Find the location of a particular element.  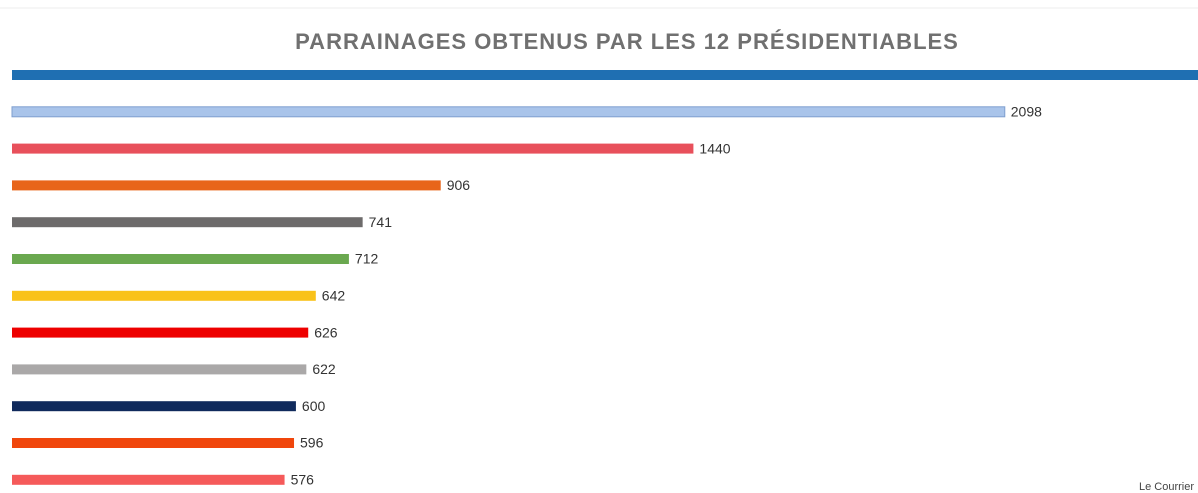

value-label: 596 is located at coordinates (312, 443).